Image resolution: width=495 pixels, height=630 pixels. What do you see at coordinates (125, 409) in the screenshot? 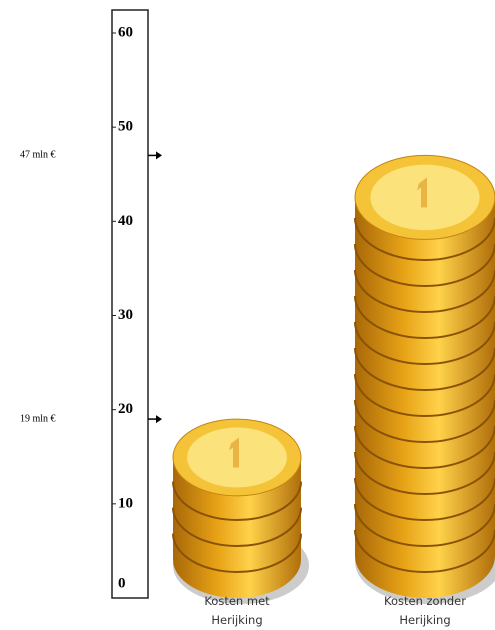
I see `y-tick-label: 20` at bounding box center [125, 409].